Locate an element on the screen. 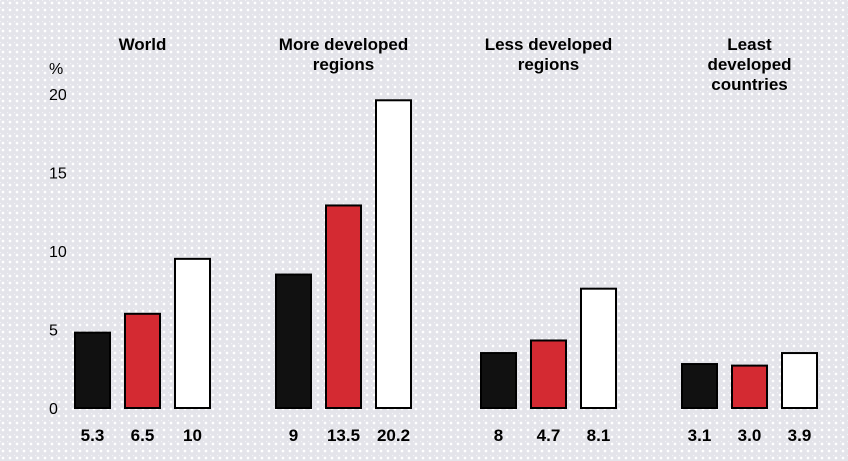 The height and width of the screenshot is (461, 848). category-label: countries is located at coordinates (749, 84).